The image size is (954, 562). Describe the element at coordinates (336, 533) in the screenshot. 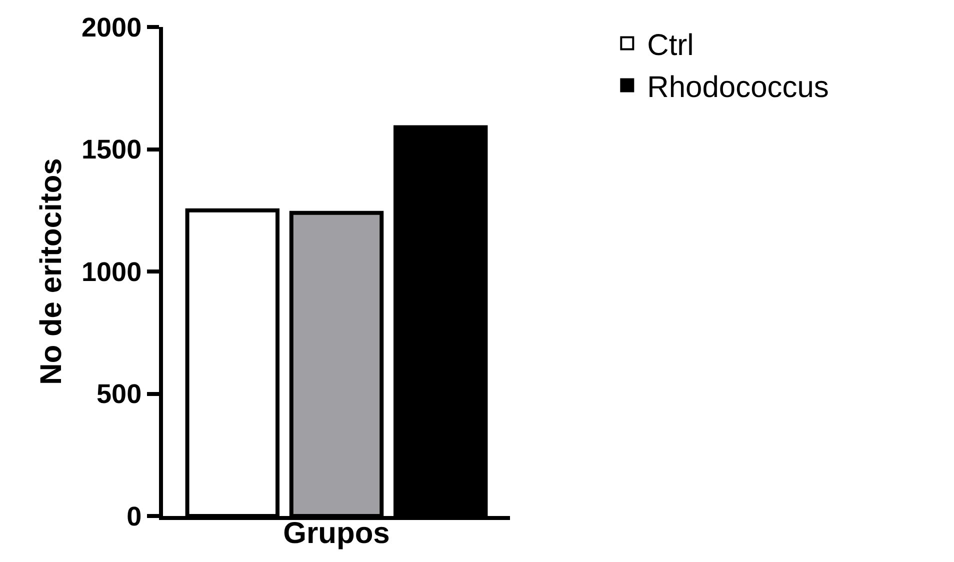

I see `x-axis-title: Grupos` at that location.